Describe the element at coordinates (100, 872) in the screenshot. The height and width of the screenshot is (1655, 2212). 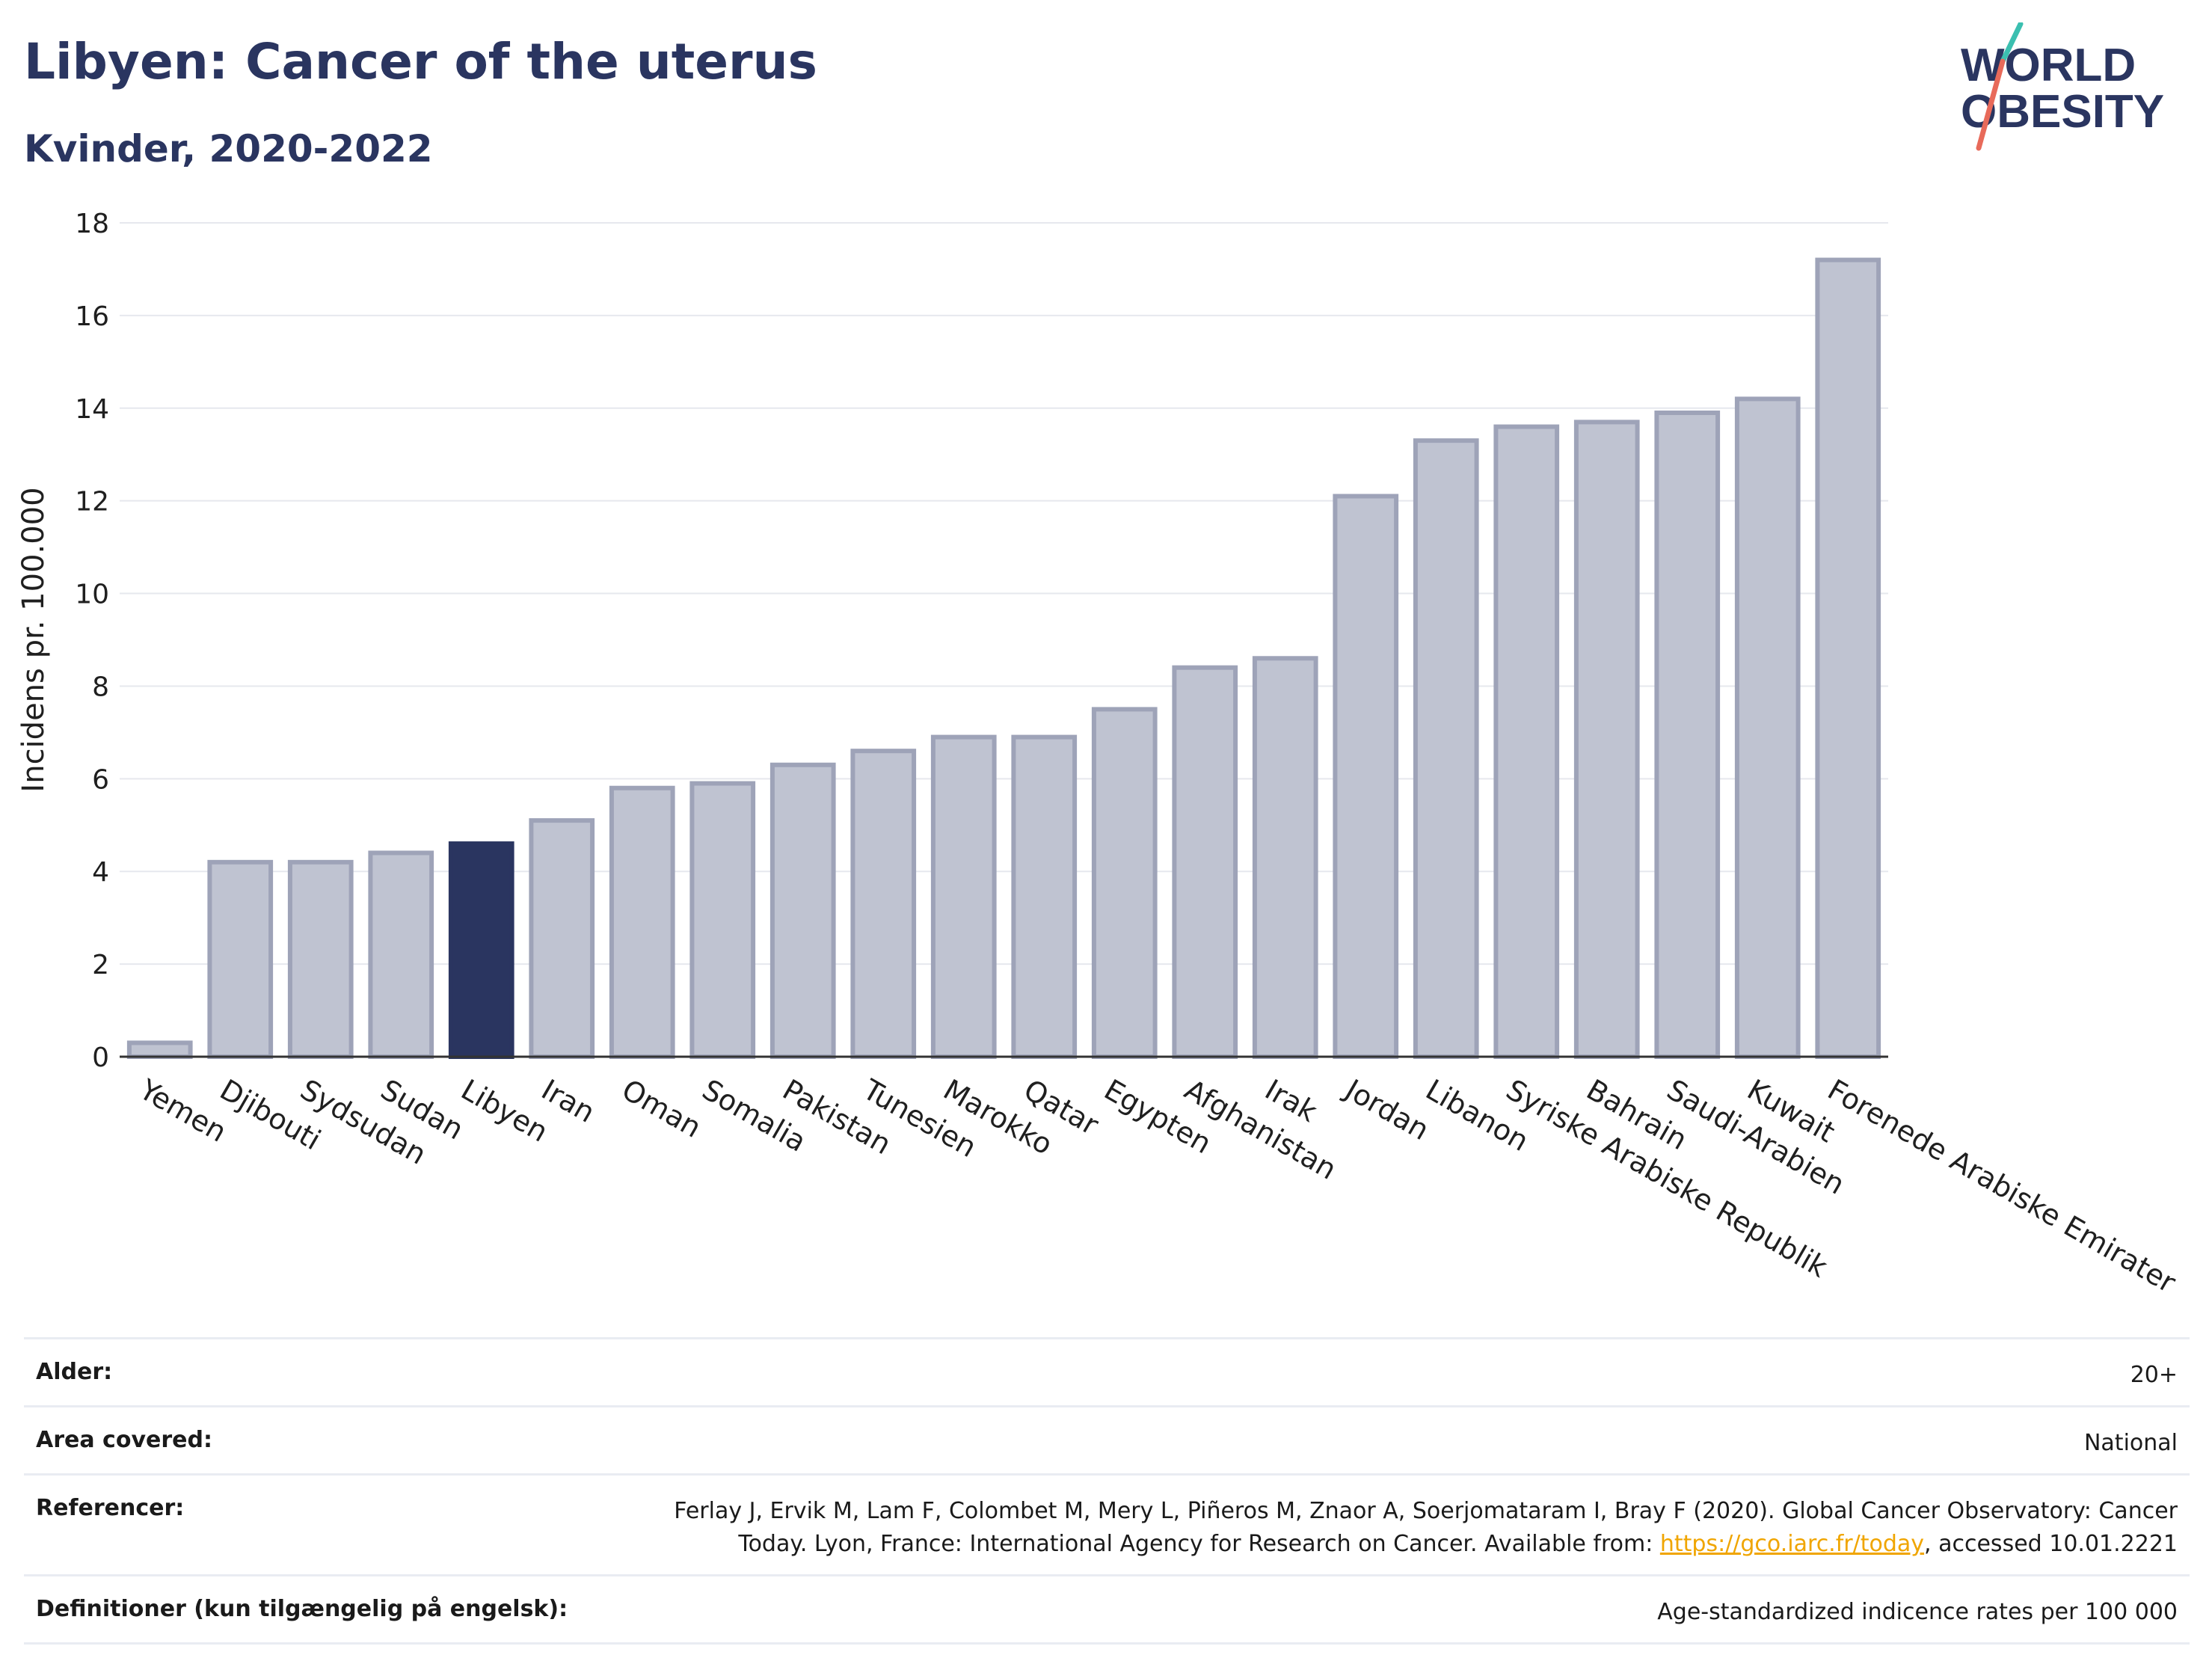
I see `y-tick-label: 4` at that location.